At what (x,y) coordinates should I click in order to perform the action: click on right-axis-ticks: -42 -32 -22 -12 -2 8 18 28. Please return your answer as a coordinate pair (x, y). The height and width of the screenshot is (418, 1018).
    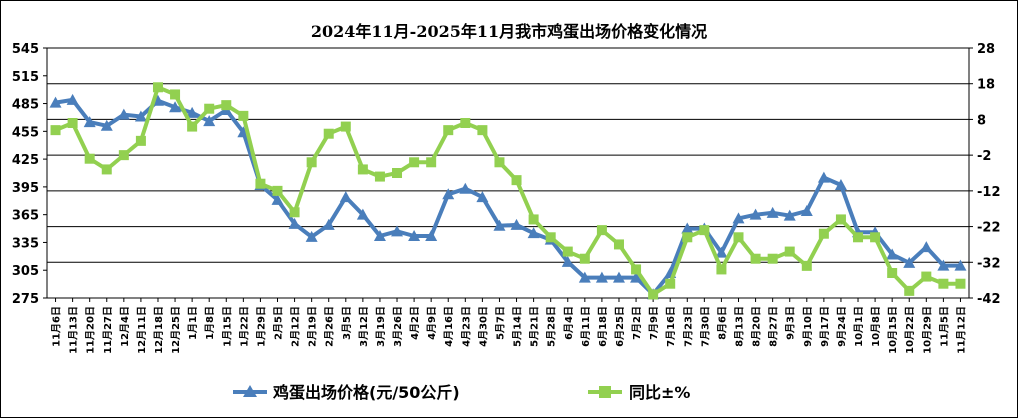
    Looking at the image, I should click on (985, 174).